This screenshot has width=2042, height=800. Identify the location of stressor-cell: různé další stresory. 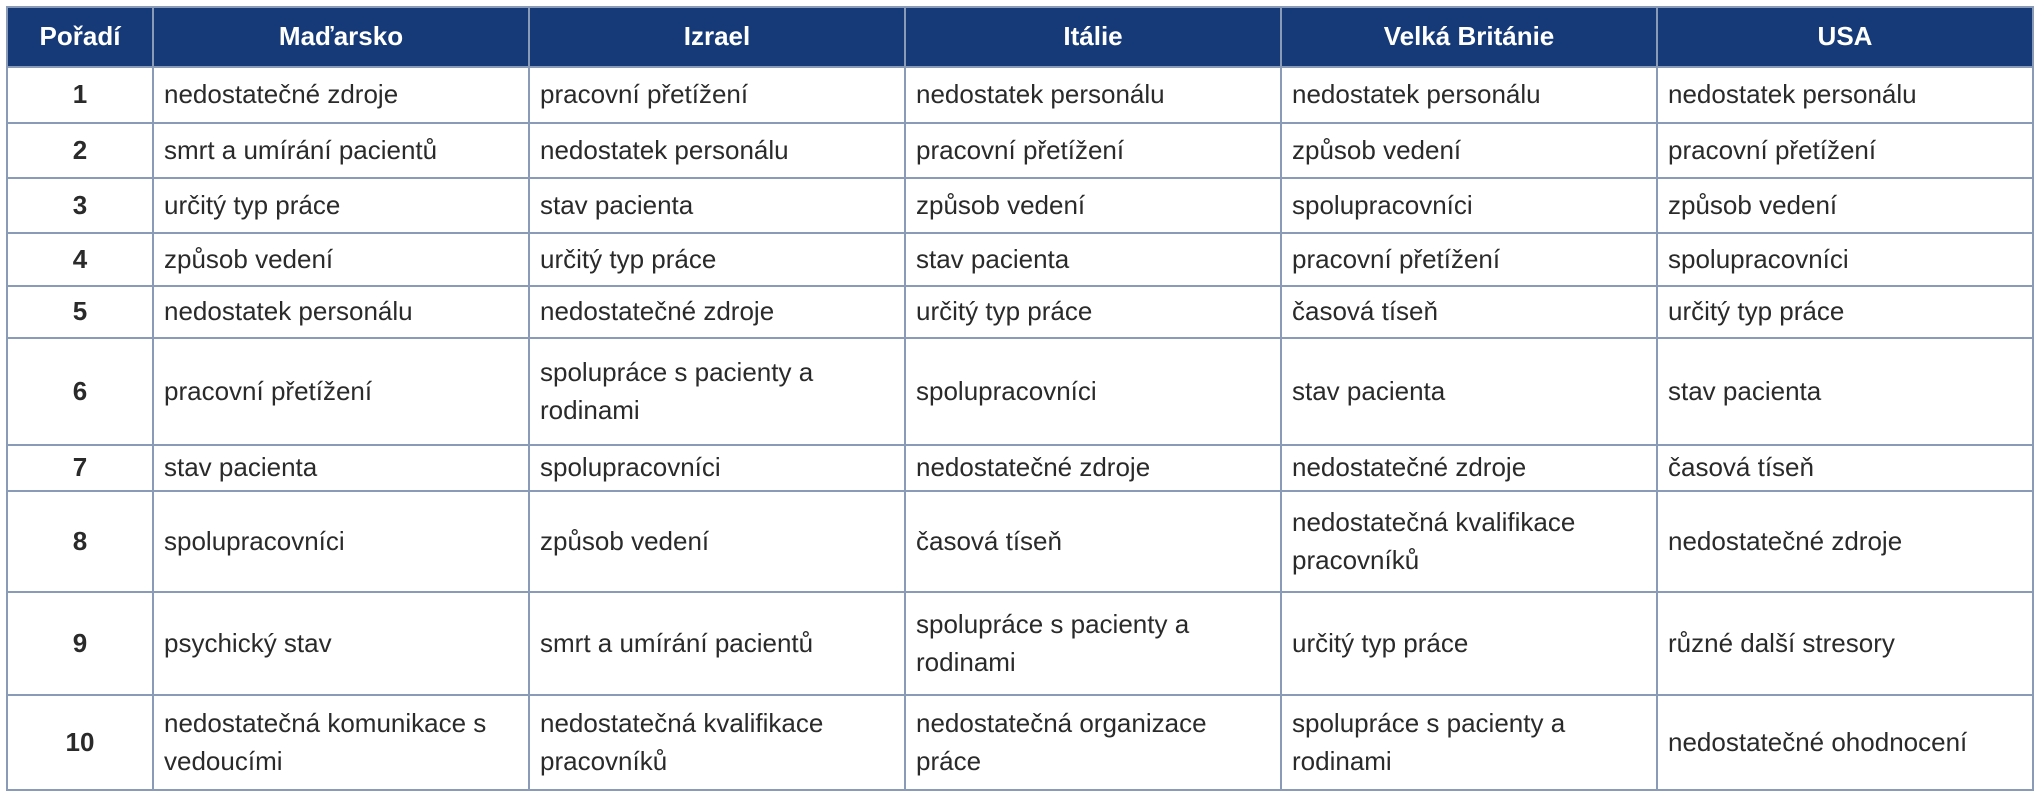
(1845, 643).